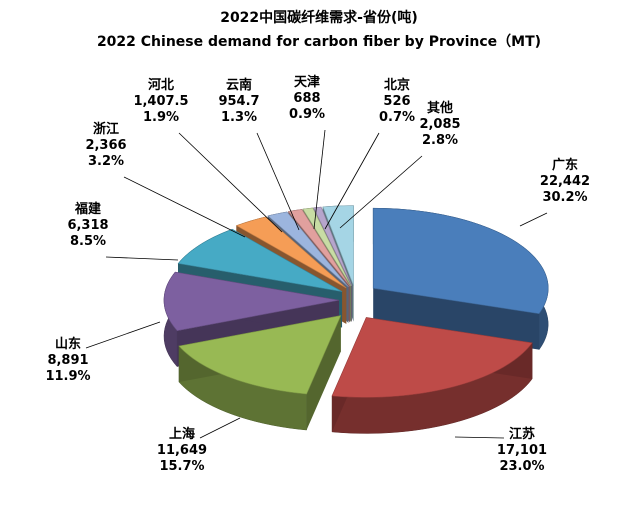 The height and width of the screenshot is (518, 638). What do you see at coordinates (182, 450) in the screenshot?
I see `slice-label-value-label-2: 11,649` at bounding box center [182, 450].